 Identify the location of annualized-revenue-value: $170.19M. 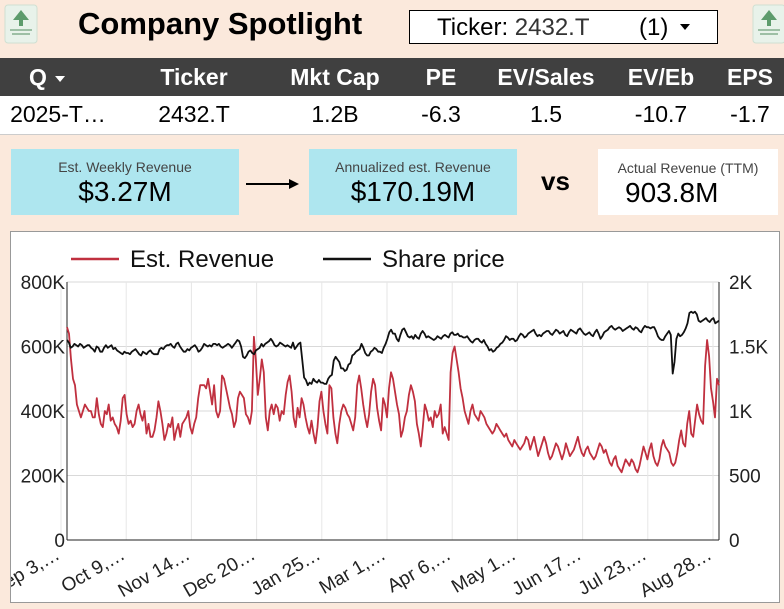
(413, 191).